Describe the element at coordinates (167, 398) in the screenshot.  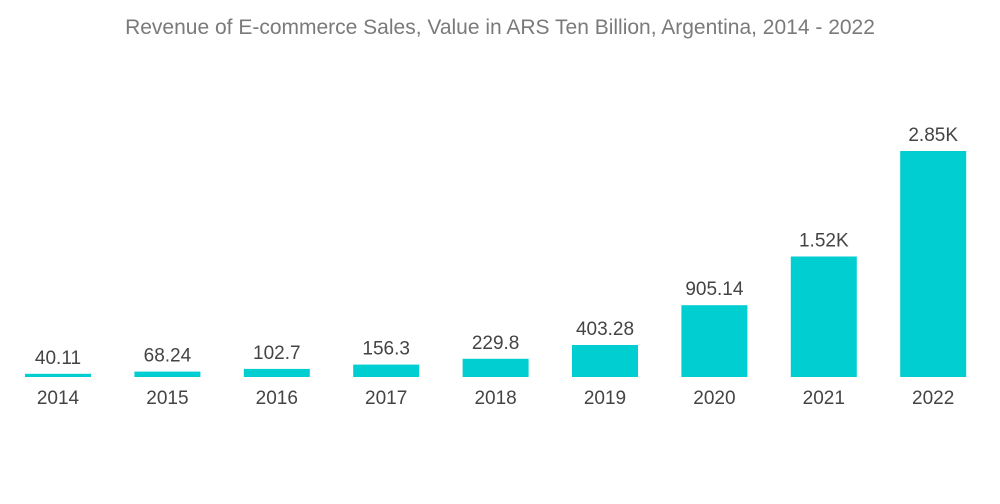
I see `x-tick-2015: 2015` at that location.